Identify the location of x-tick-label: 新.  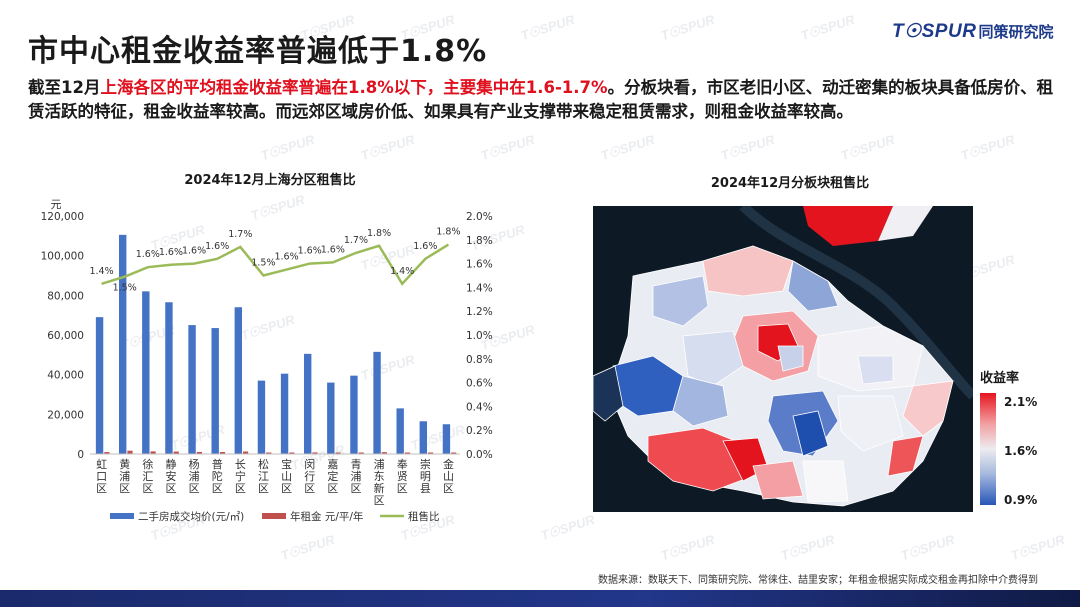
(379, 488).